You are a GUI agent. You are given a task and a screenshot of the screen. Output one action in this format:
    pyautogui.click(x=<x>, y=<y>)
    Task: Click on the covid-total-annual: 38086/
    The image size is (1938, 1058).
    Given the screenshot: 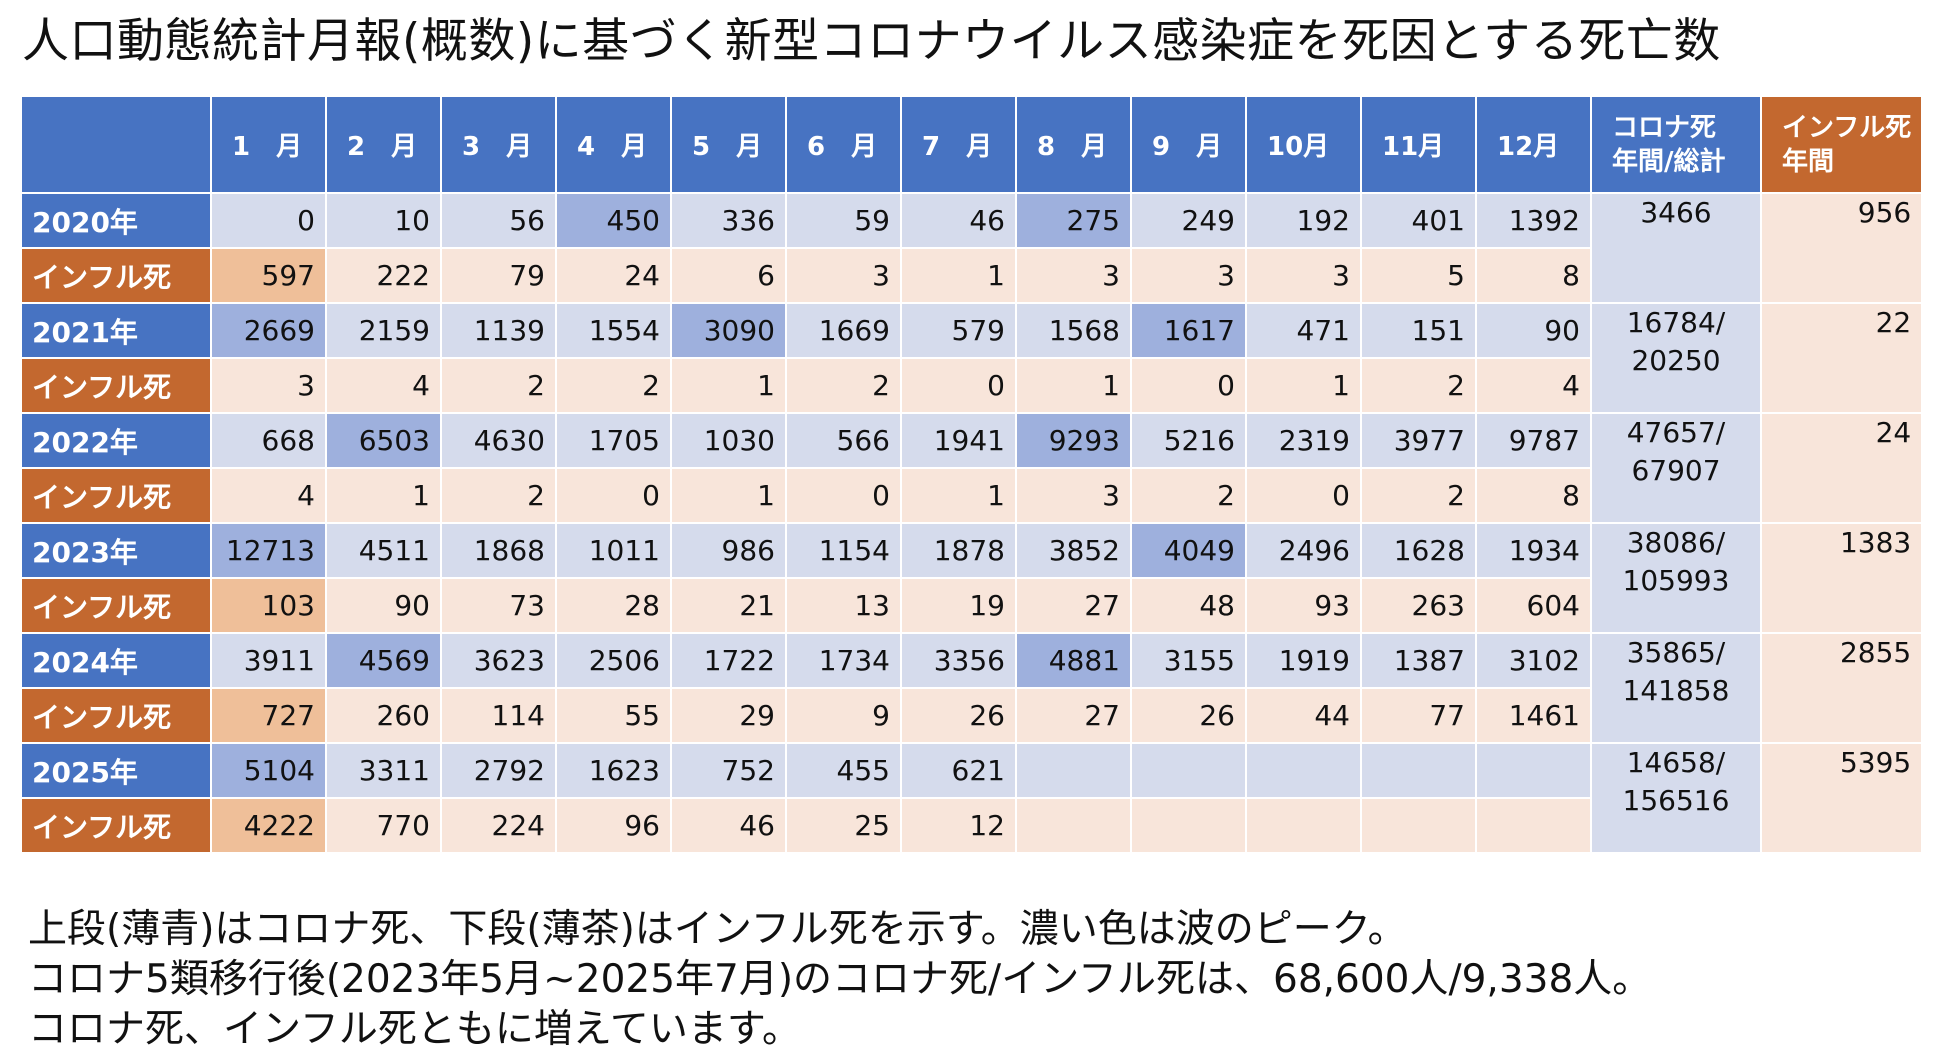 What is the action you would take?
    pyautogui.click(x=1676, y=542)
    